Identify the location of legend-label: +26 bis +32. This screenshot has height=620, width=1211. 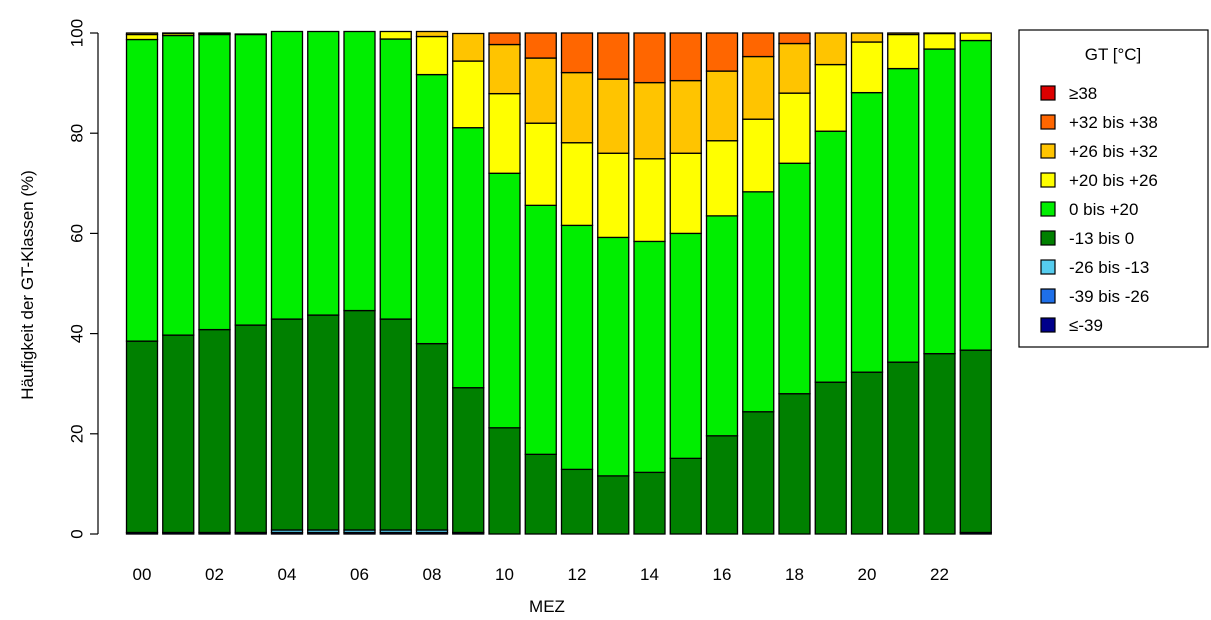
(1113, 151).